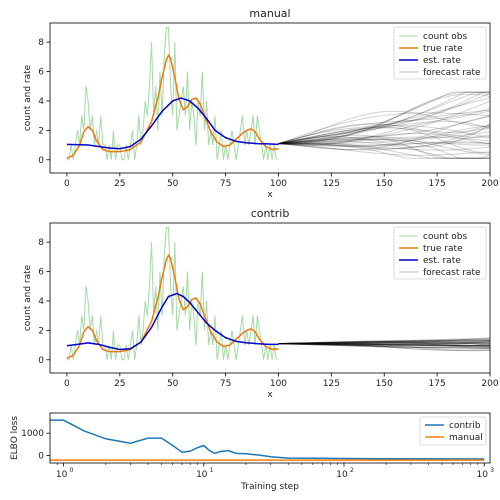 This screenshot has width=500, height=500. I want to click on y-tick-label: 6, so click(41, 273).